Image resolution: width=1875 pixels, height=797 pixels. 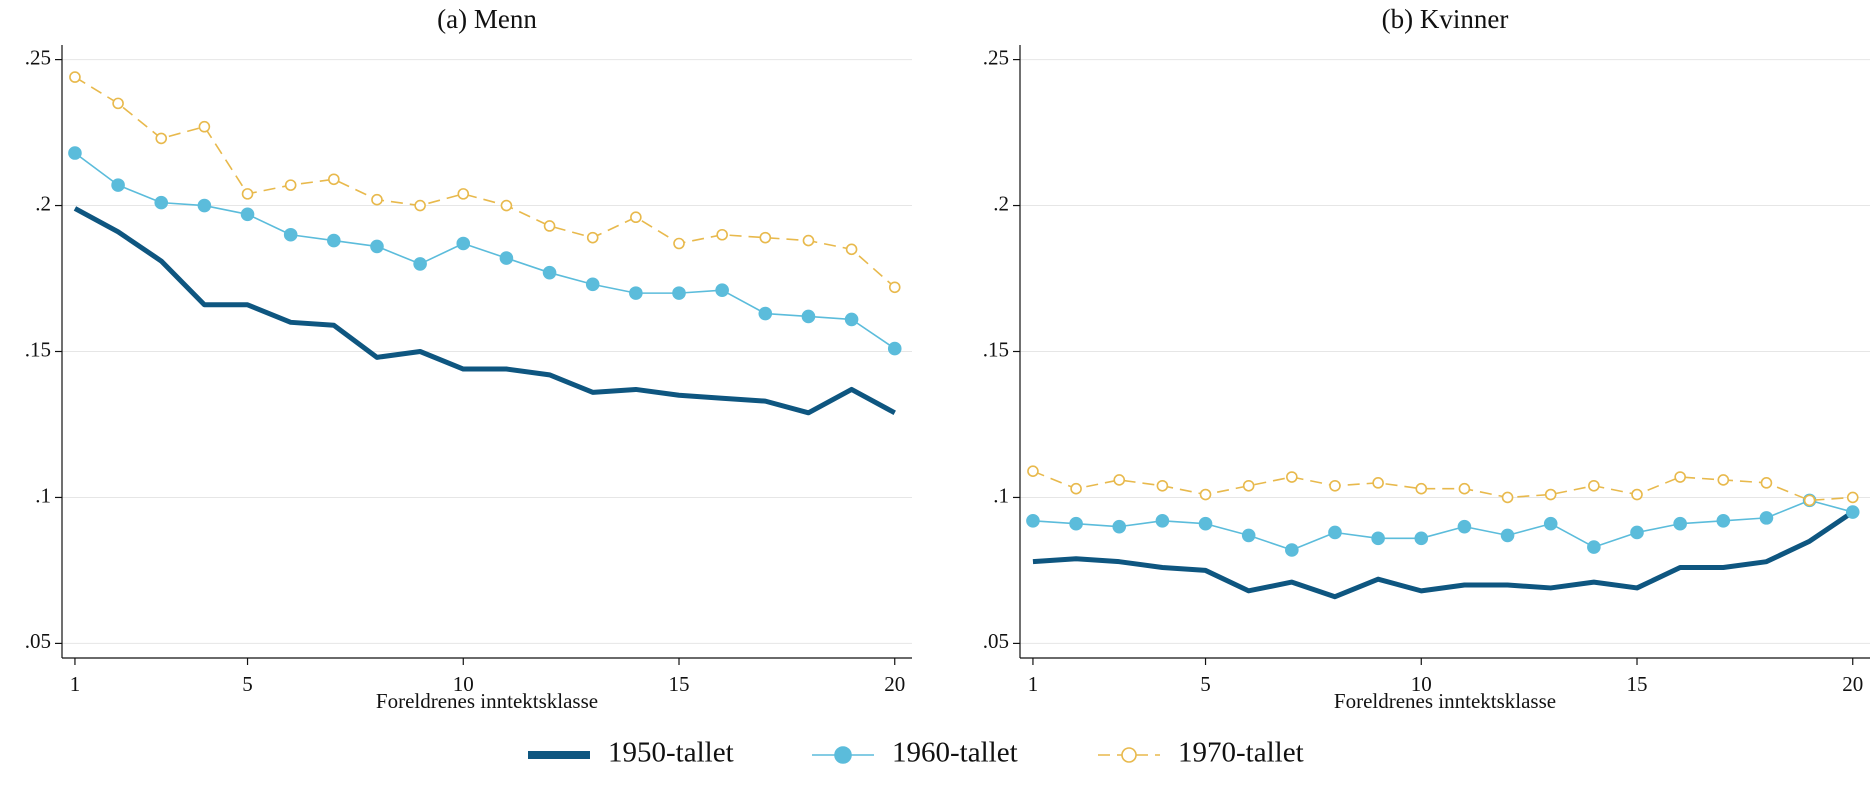 I want to click on chart-title: (b) Kvinner, so click(x=1445, y=19).